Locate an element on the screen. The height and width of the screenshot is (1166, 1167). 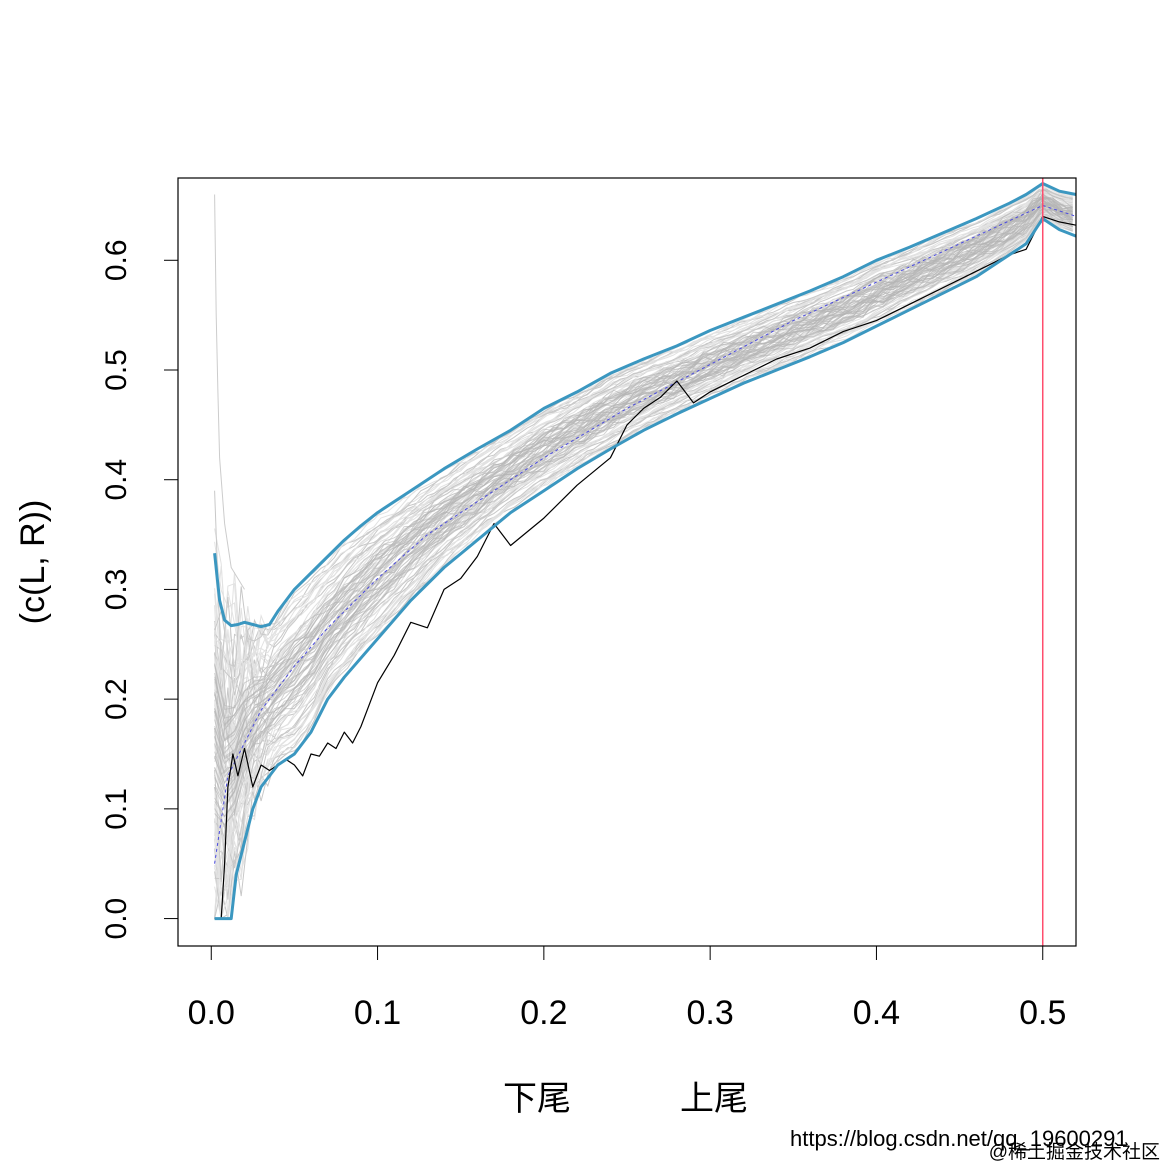
x-tick-label: 0.0 is located at coordinates (211, 1013).